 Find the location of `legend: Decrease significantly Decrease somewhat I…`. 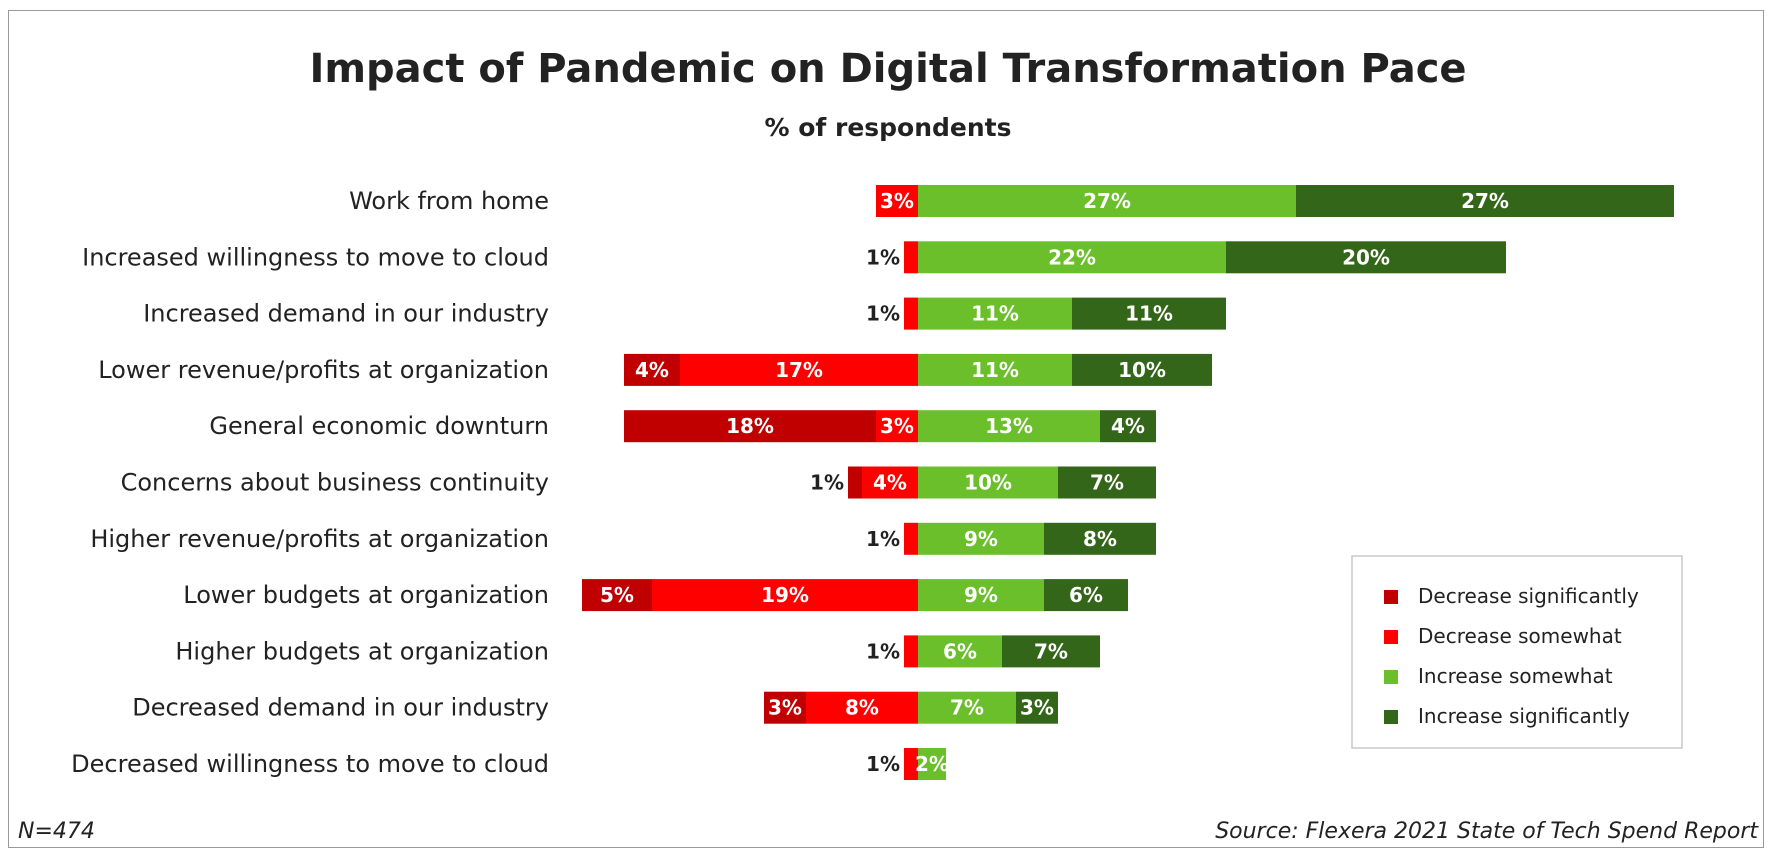

legend: Decrease significantly Decrease somewhat I… is located at coordinates (1517, 652).